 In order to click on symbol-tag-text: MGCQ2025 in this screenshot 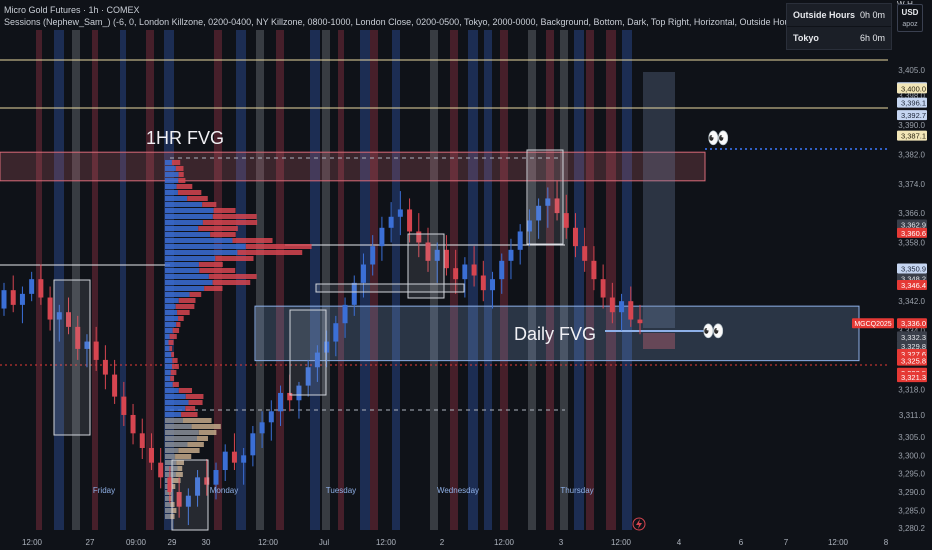, I will do `click(872, 324)`.